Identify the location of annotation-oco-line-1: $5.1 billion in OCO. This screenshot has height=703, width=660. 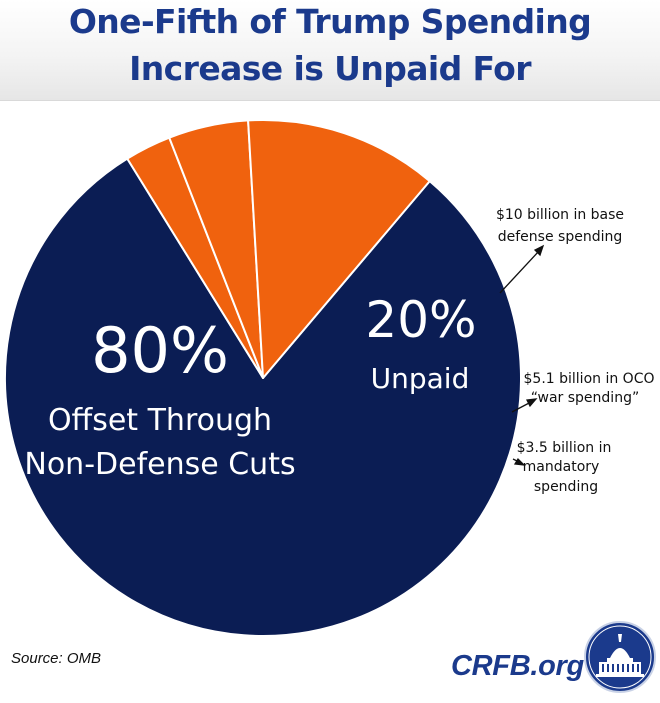
(589, 379).